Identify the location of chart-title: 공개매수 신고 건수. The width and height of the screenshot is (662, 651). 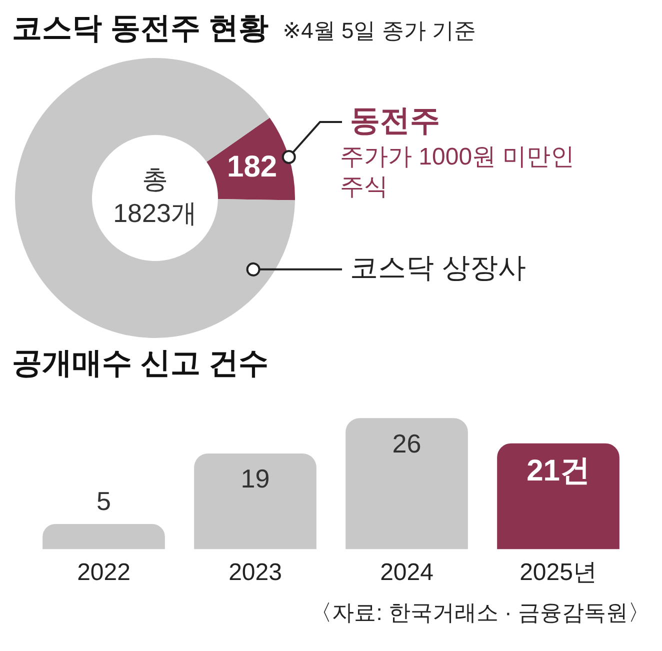
(140, 364).